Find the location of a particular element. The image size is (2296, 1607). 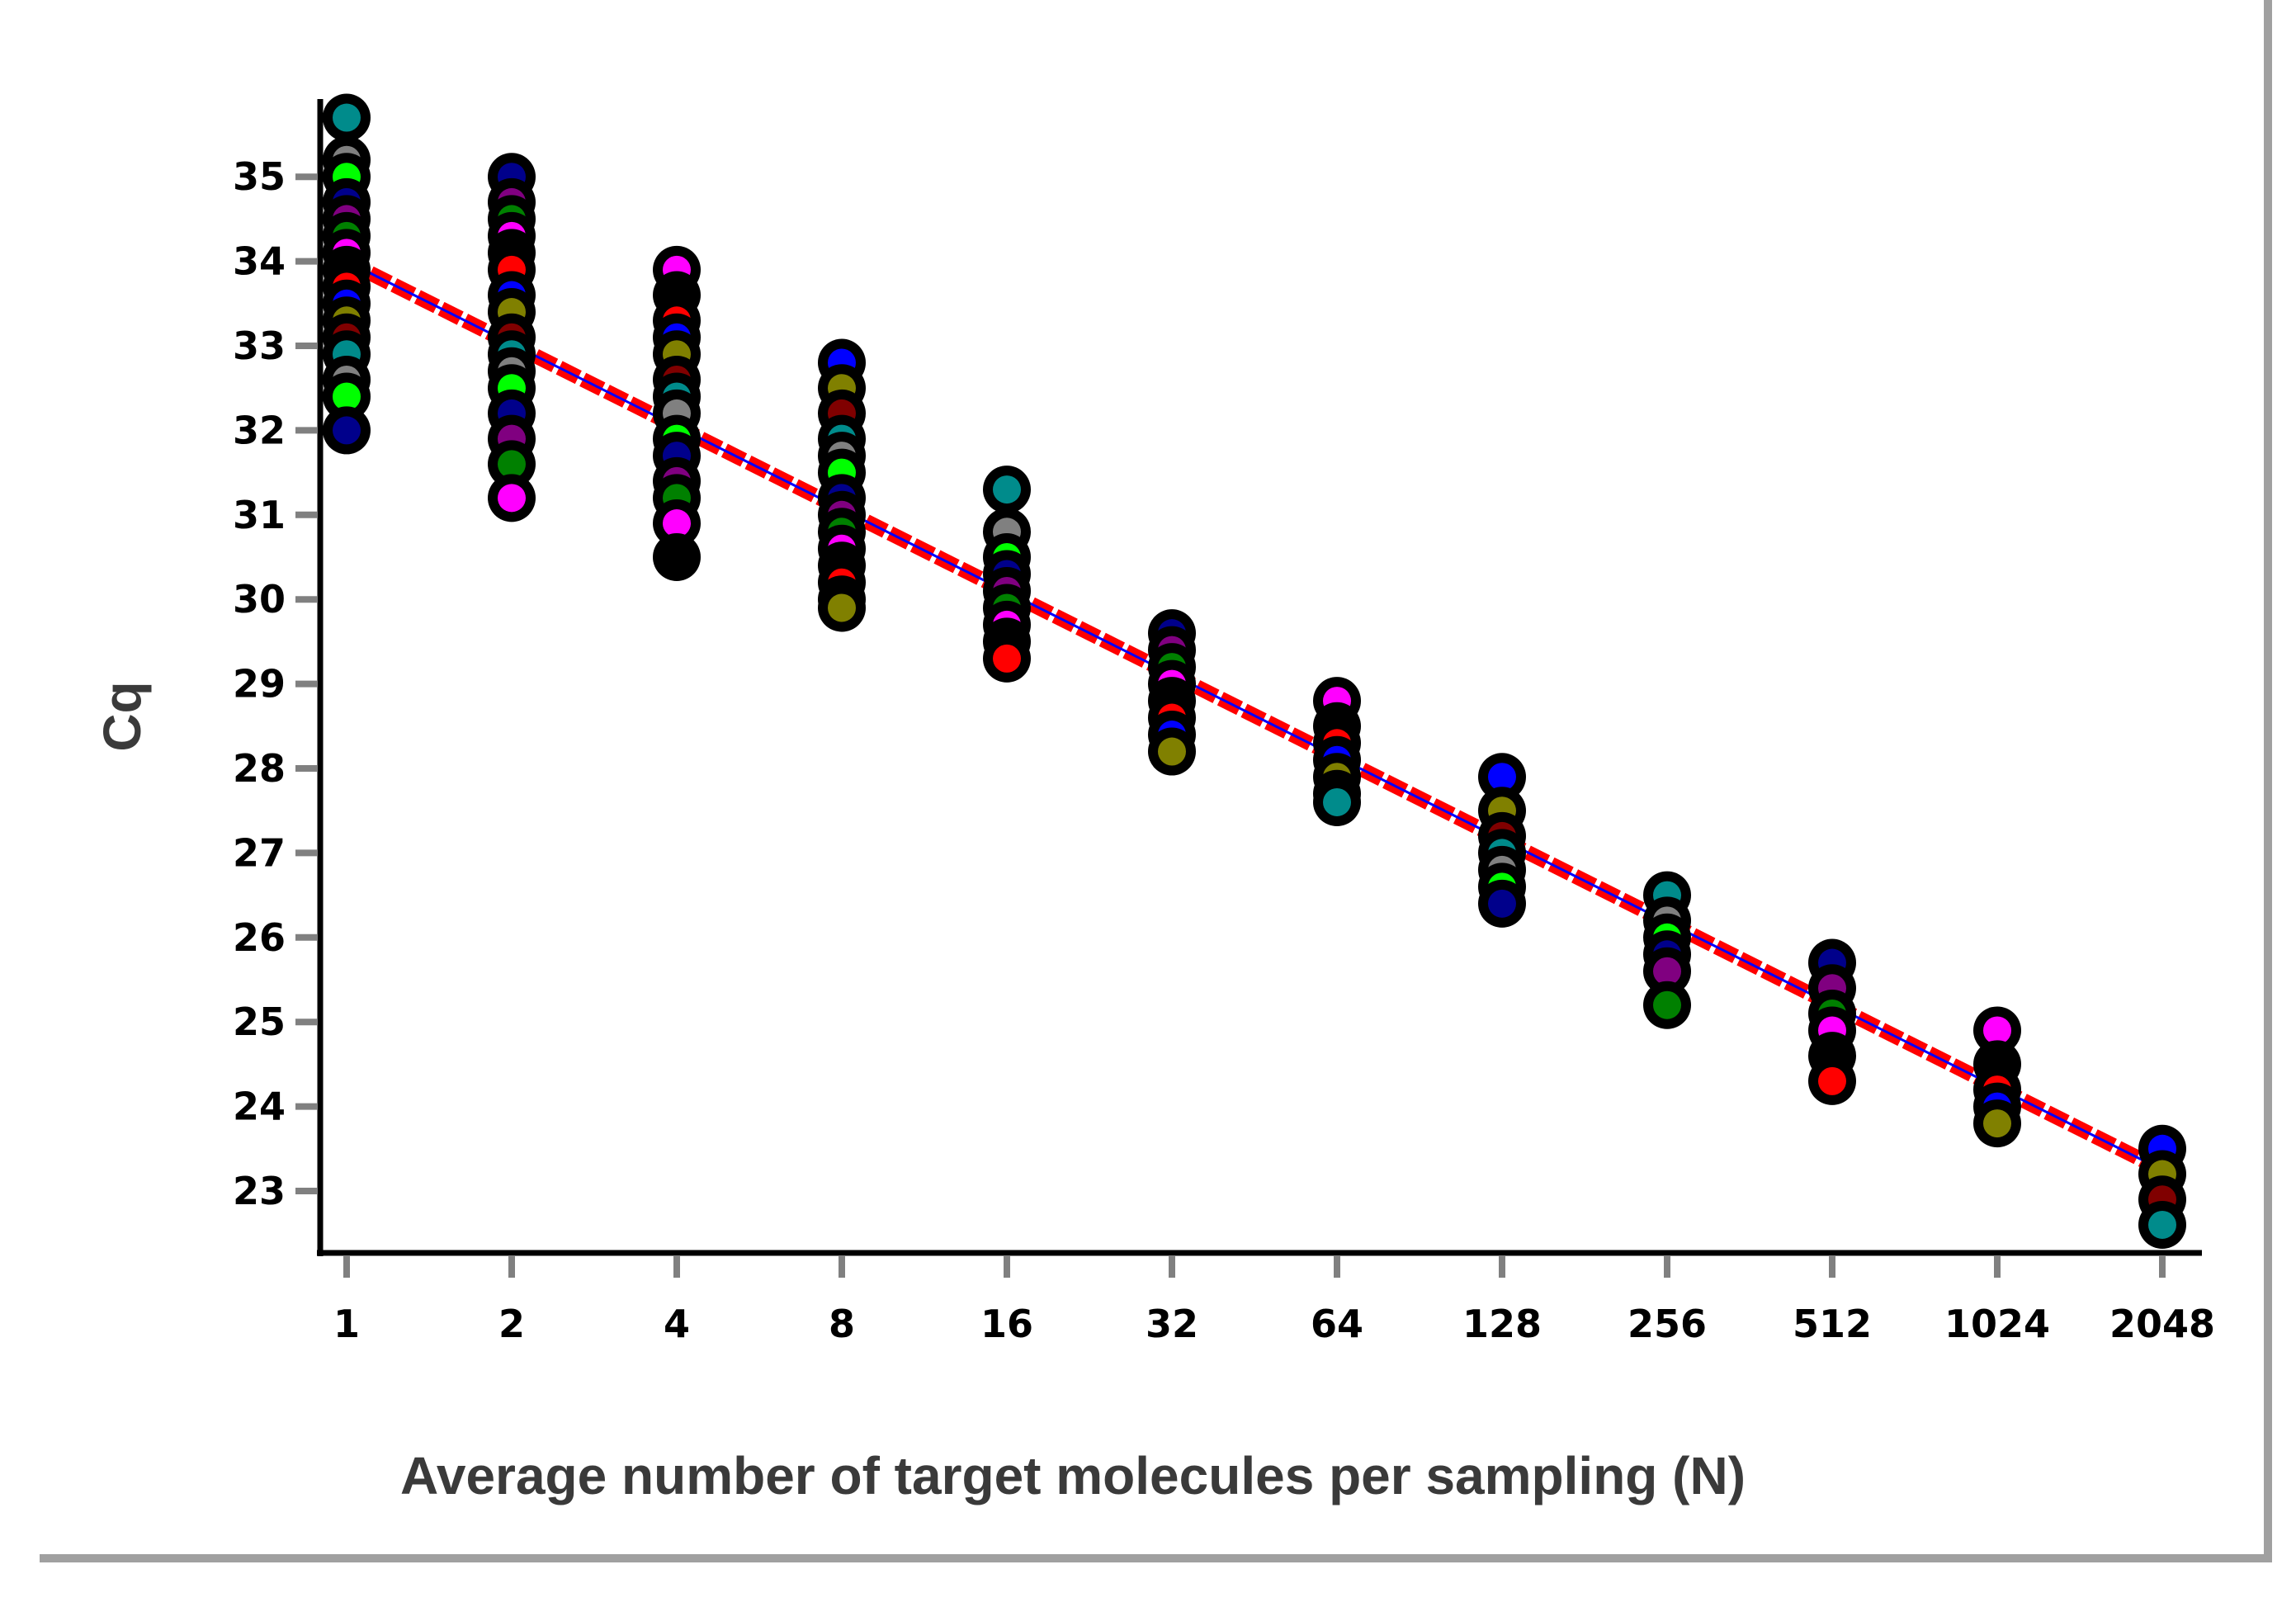

x-tick-label: 2 is located at coordinates (512, 1324).